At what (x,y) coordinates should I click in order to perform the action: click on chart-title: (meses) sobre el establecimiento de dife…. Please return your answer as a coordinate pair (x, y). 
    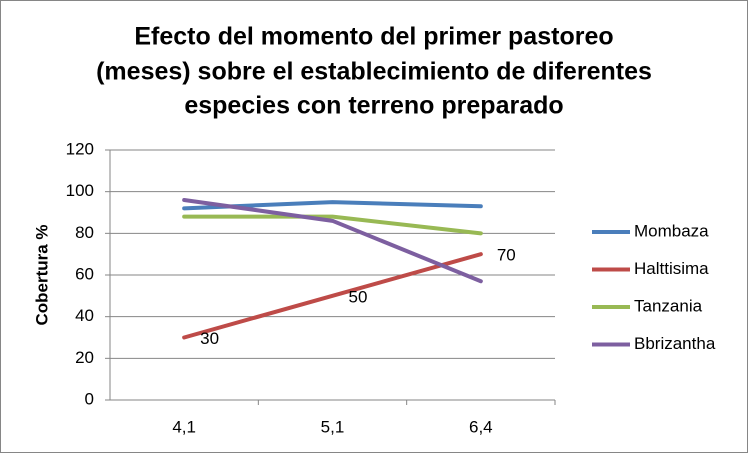
    Looking at the image, I should click on (374, 72).